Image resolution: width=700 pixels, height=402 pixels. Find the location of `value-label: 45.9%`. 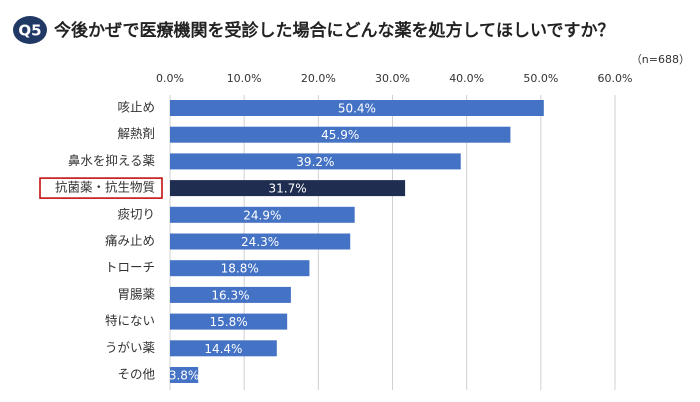

value-label: 45.9% is located at coordinates (340, 135).